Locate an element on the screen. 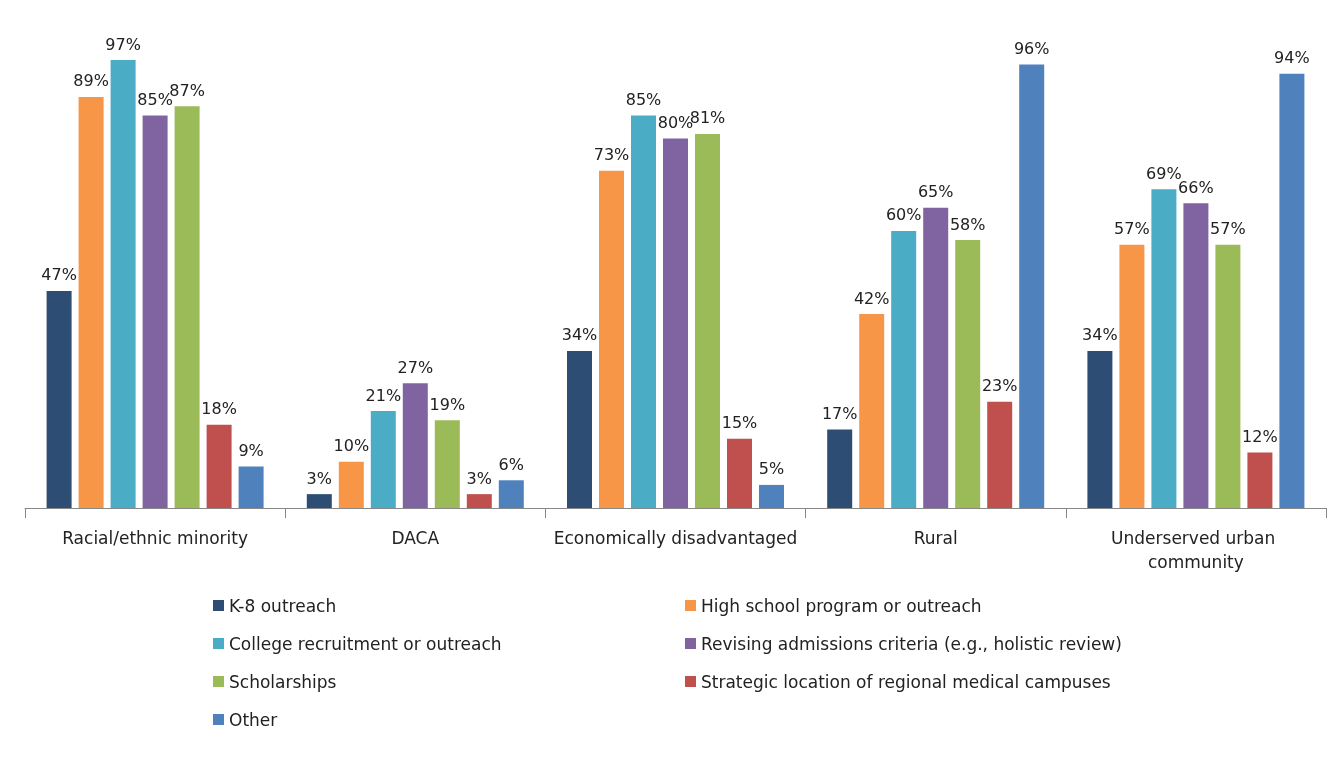 The image size is (1336, 758). x-tick-label: Racial/ethnic minority is located at coordinates (155, 538).